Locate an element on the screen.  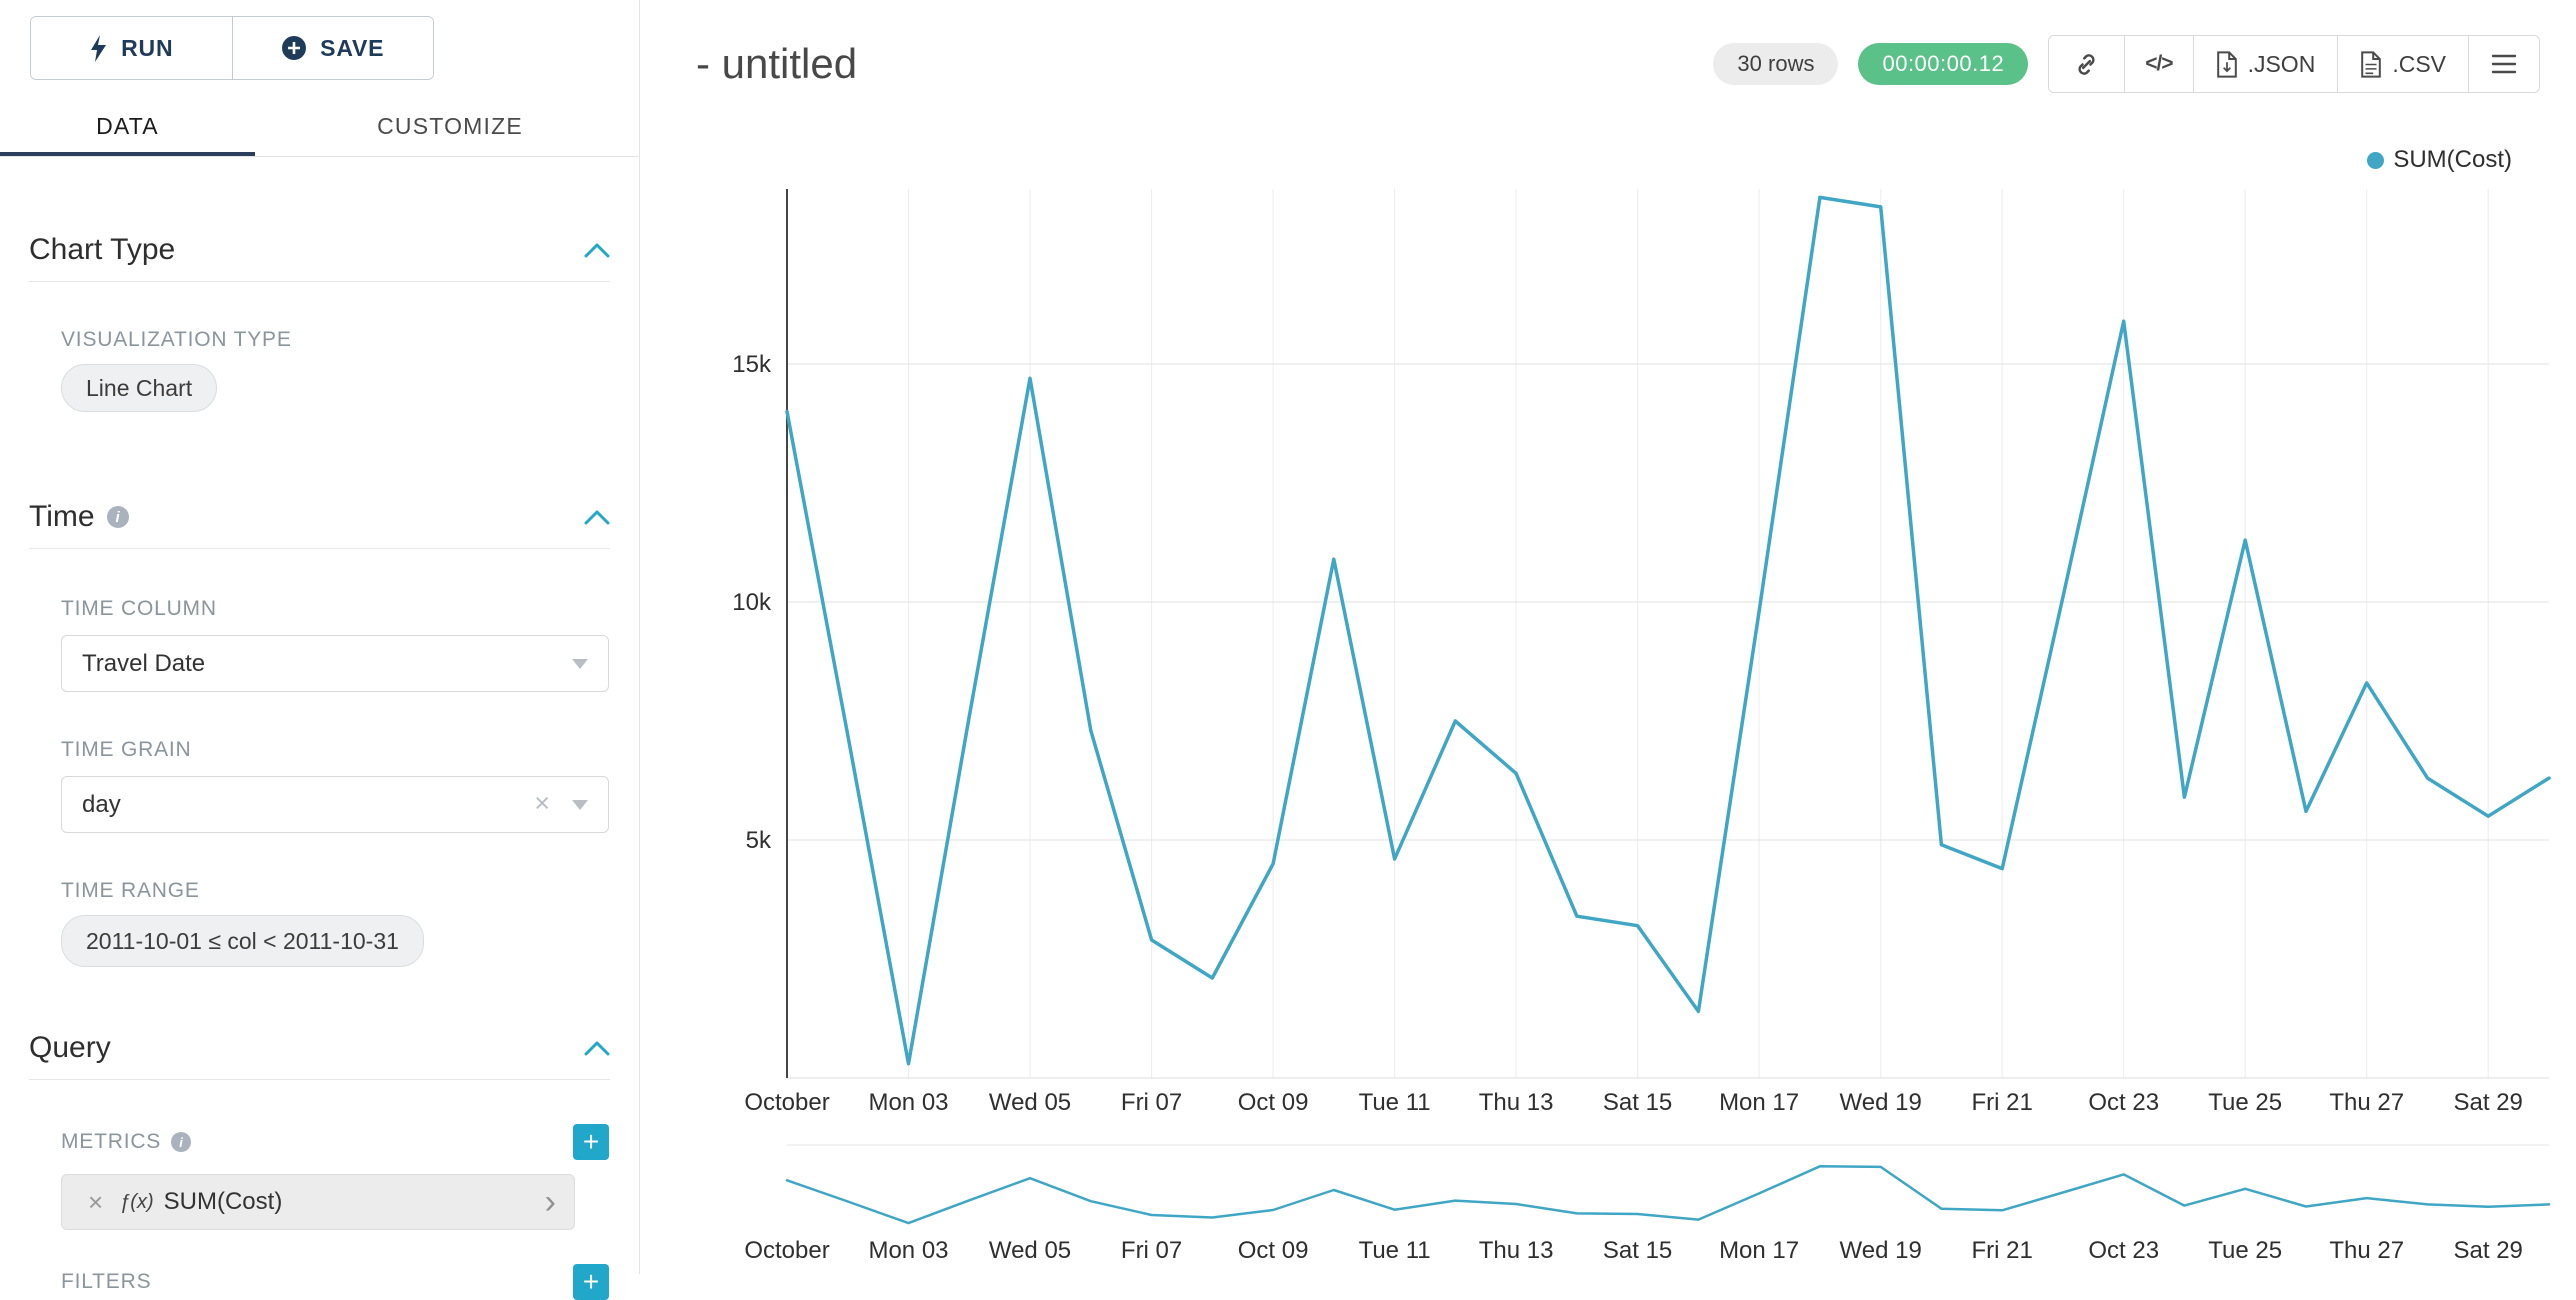
hamburger-menu-icon is located at coordinates (2504, 64).